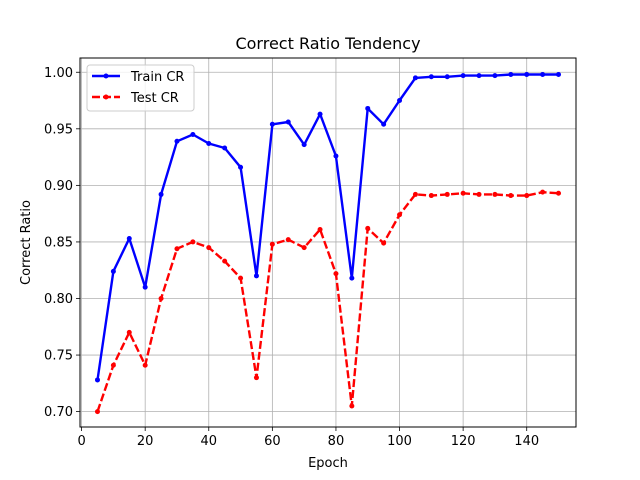 The height and width of the screenshot is (480, 640). I want to click on x-axis: 0 20 40 60 80 100 120 140, so click(308, 438).